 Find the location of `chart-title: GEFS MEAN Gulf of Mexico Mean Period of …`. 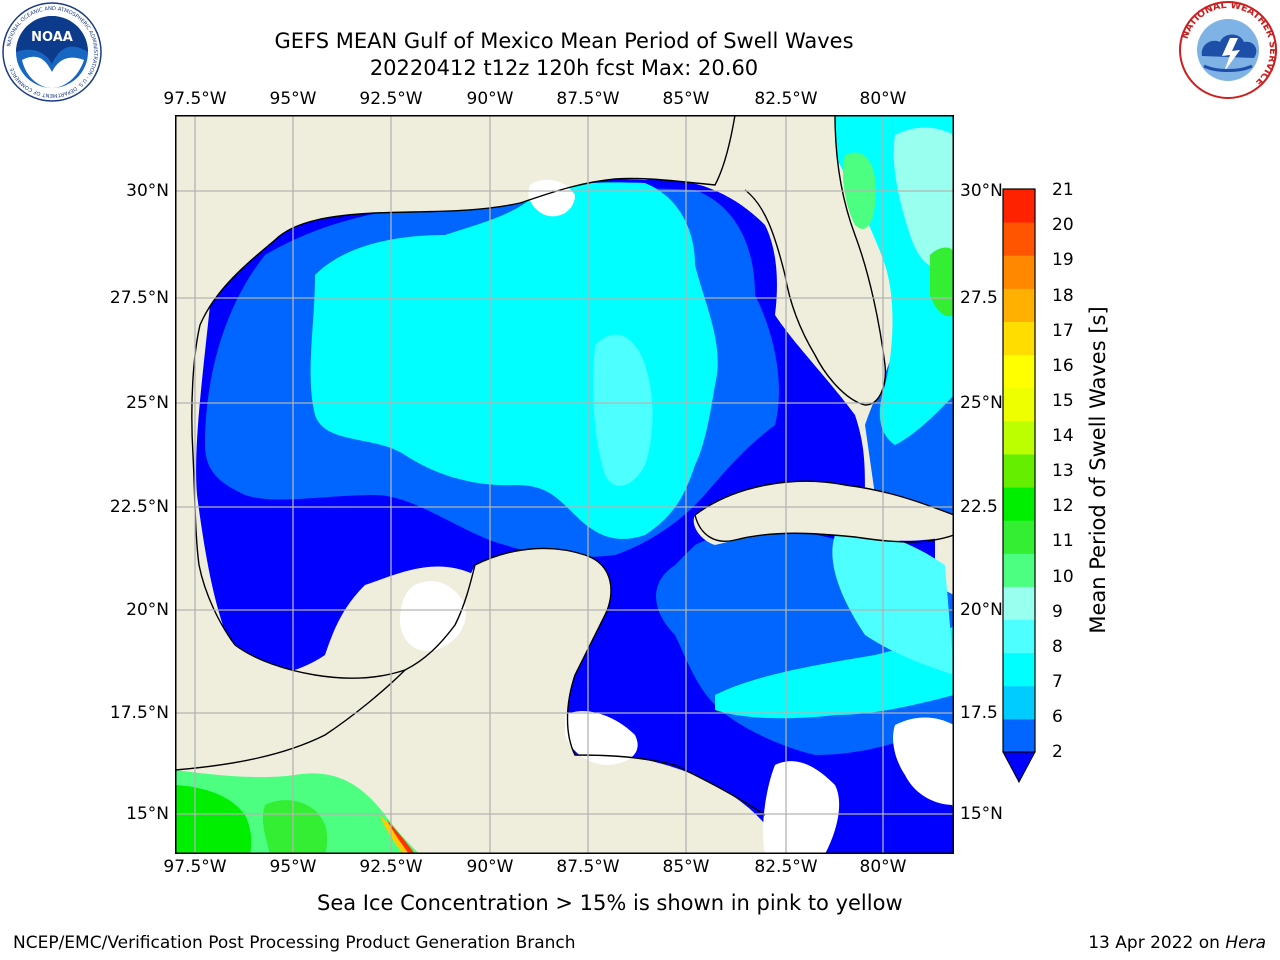

chart-title: GEFS MEAN Gulf of Mexico Mean Period of … is located at coordinates (564, 41).